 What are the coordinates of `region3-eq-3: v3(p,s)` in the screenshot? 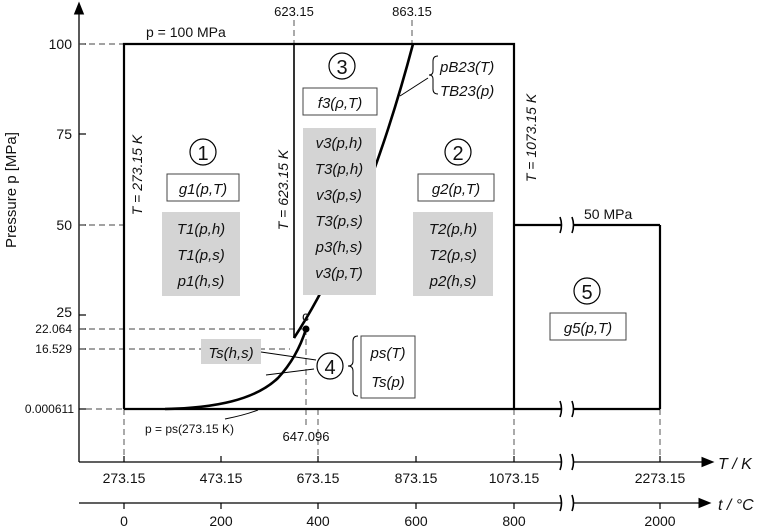 It's located at (339, 195).